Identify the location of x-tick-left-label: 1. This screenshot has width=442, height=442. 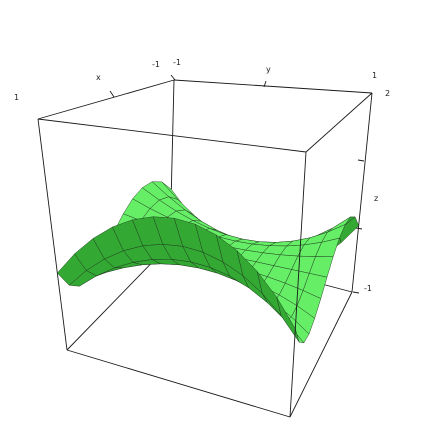
(16, 97).